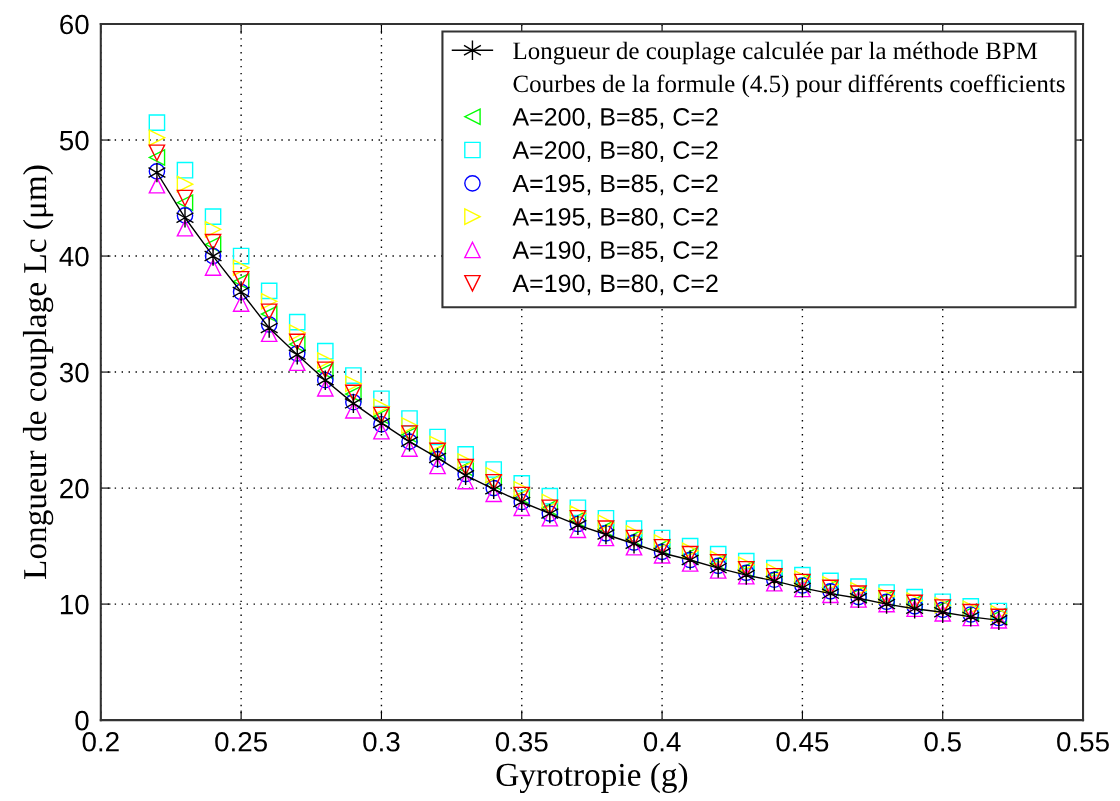 The width and height of the screenshot is (1120, 801). What do you see at coordinates (942, 741) in the screenshot?
I see `x-tick-label: 0.5` at bounding box center [942, 741].